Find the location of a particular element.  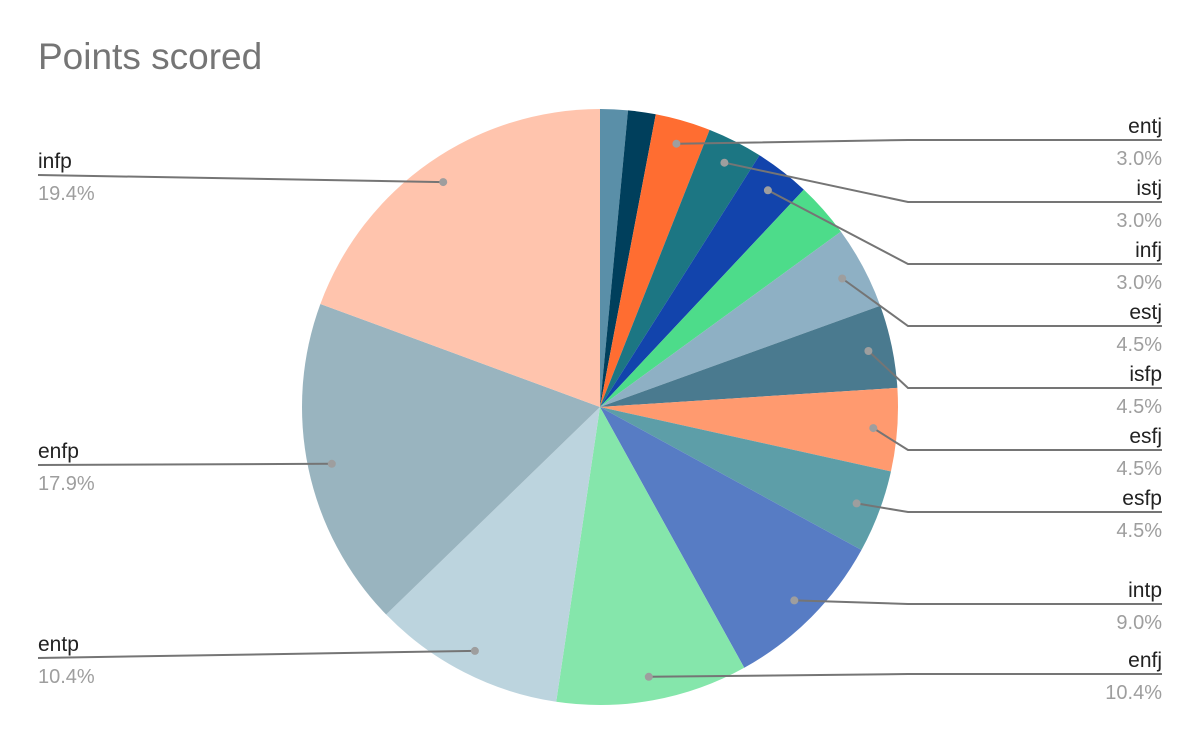

slice-percent-enfj: 10.4% is located at coordinates (1133, 693).